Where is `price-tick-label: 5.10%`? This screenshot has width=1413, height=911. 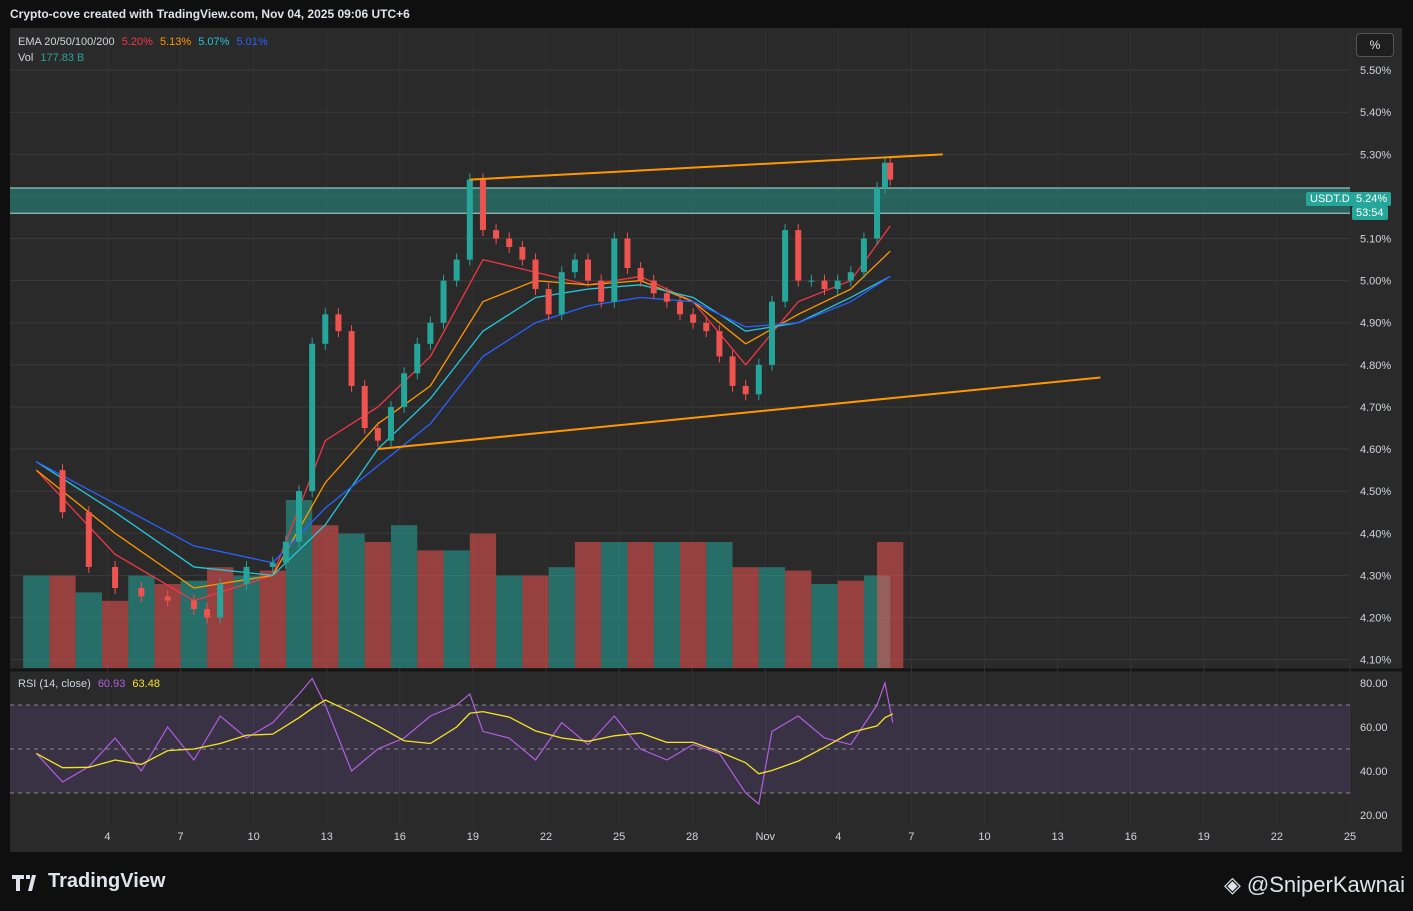
price-tick-label: 5.10% is located at coordinates (1375, 240).